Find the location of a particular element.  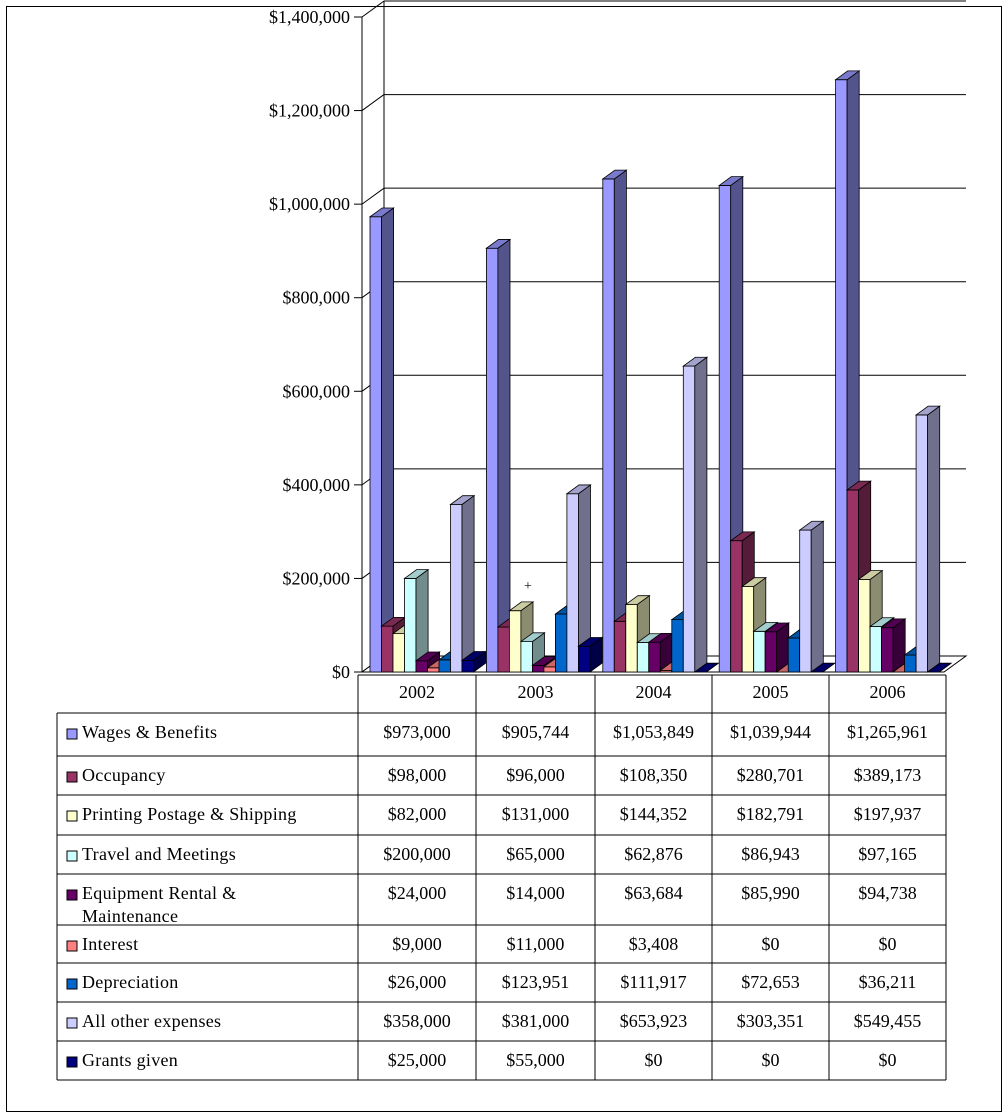

legend-label-all-other-expenses: All other expenses is located at coordinates (151, 1021).